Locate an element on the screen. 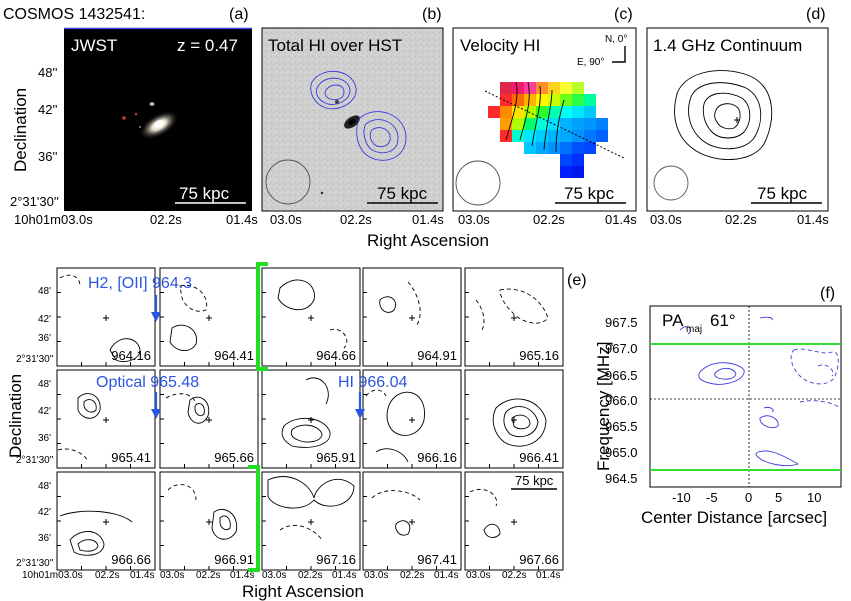 The image size is (851, 601). beam-c is located at coordinates (478, 183).